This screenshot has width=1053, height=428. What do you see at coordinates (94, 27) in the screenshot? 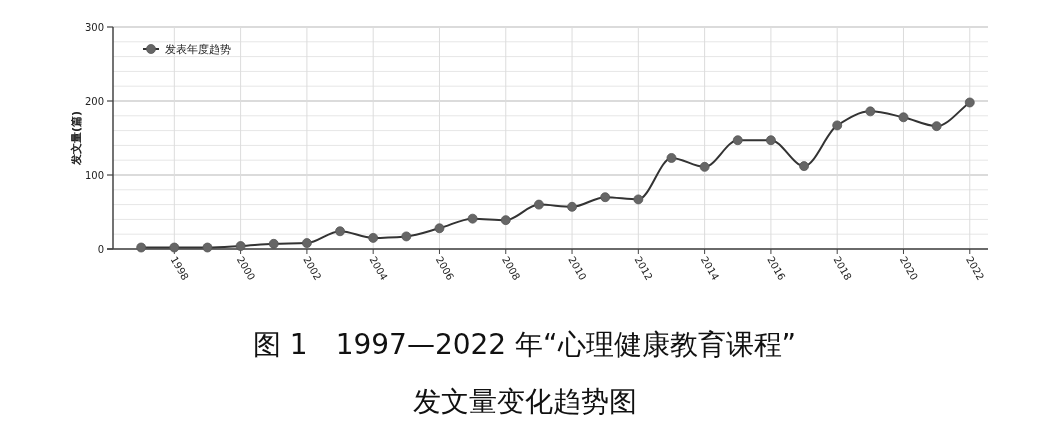
I see `y-tick-label: 300` at bounding box center [94, 27].